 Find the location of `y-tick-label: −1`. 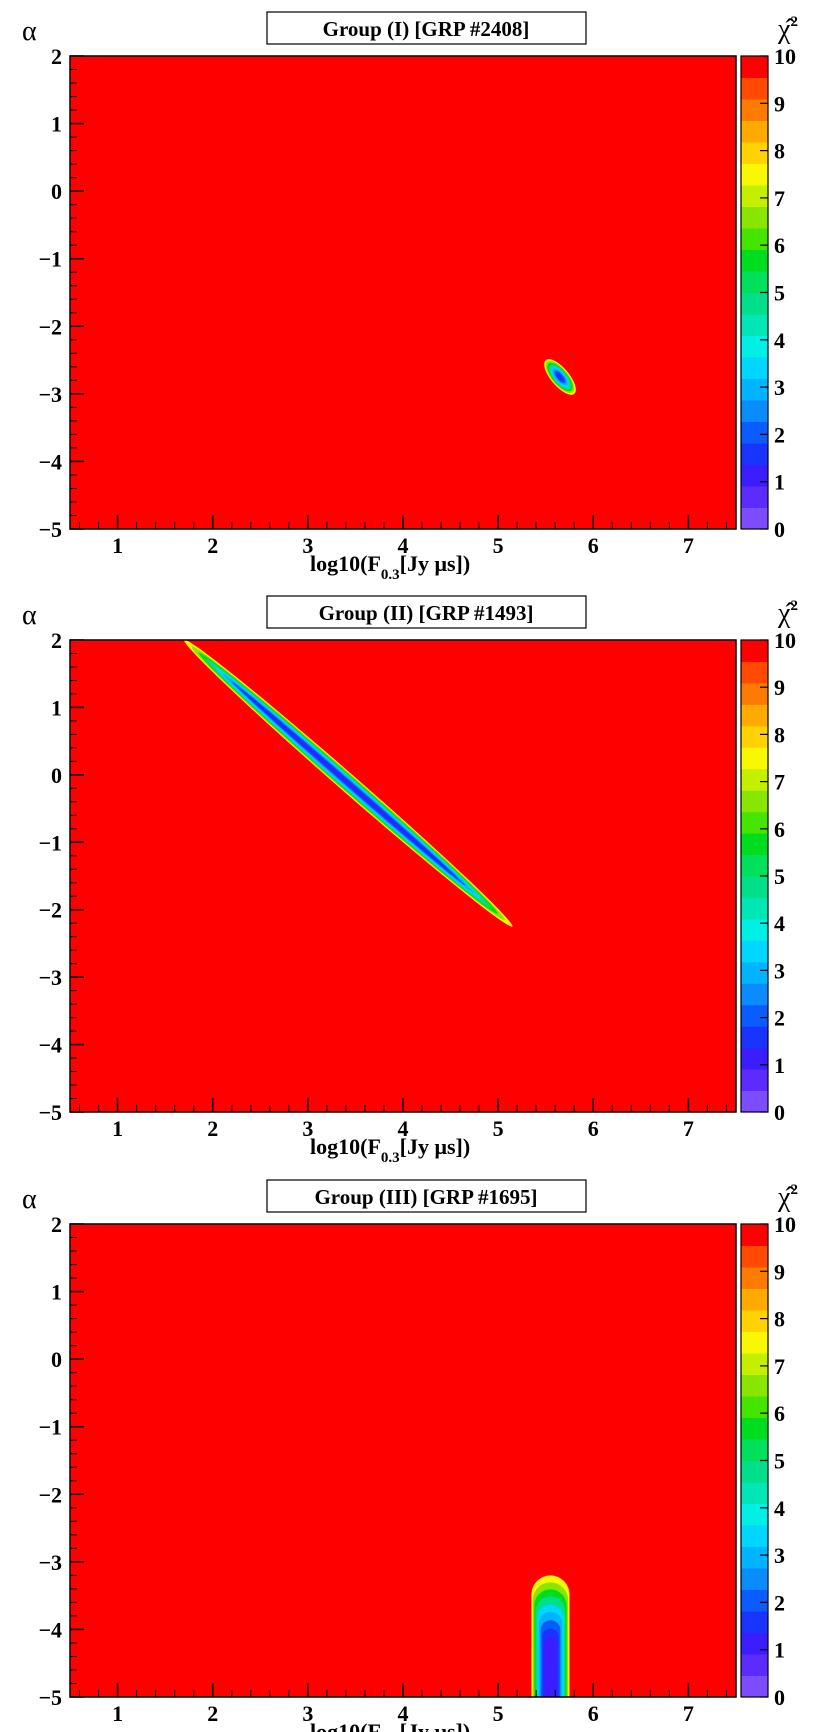

y-tick-label: −1 is located at coordinates (50, 259).